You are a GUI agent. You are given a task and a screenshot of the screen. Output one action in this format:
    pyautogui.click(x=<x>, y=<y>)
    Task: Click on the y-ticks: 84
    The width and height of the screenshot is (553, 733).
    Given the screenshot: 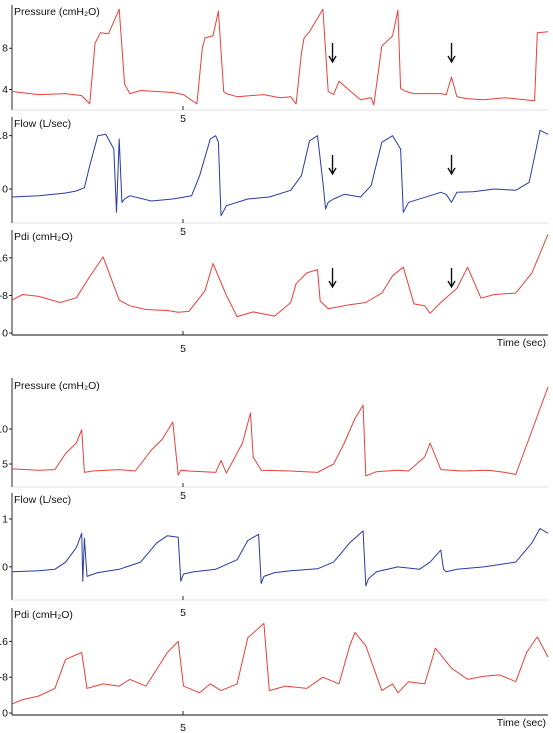 What is the action you would take?
    pyautogui.click(x=7, y=69)
    